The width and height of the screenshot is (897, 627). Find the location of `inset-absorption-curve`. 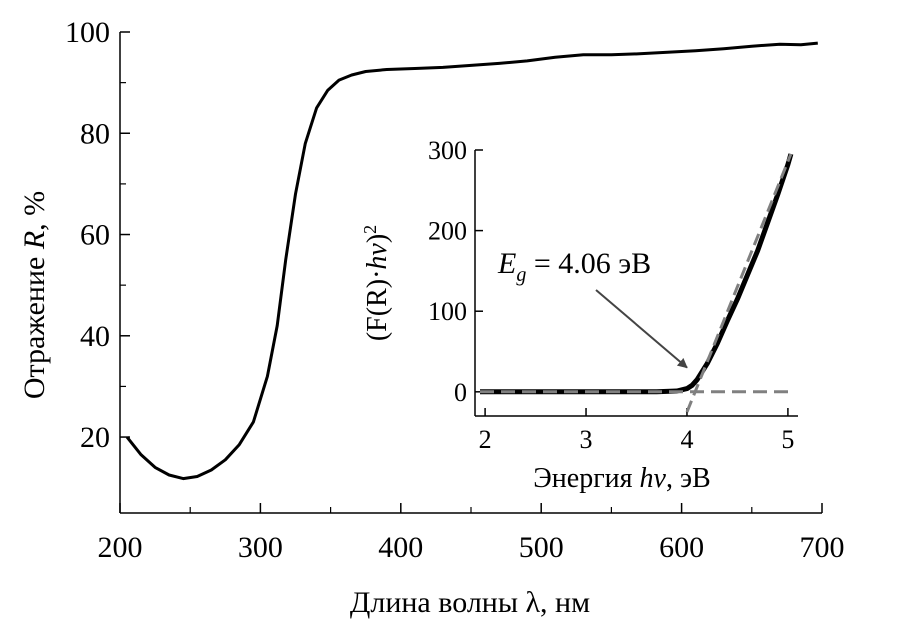

inset-absorption-curve is located at coordinates (637, 274).